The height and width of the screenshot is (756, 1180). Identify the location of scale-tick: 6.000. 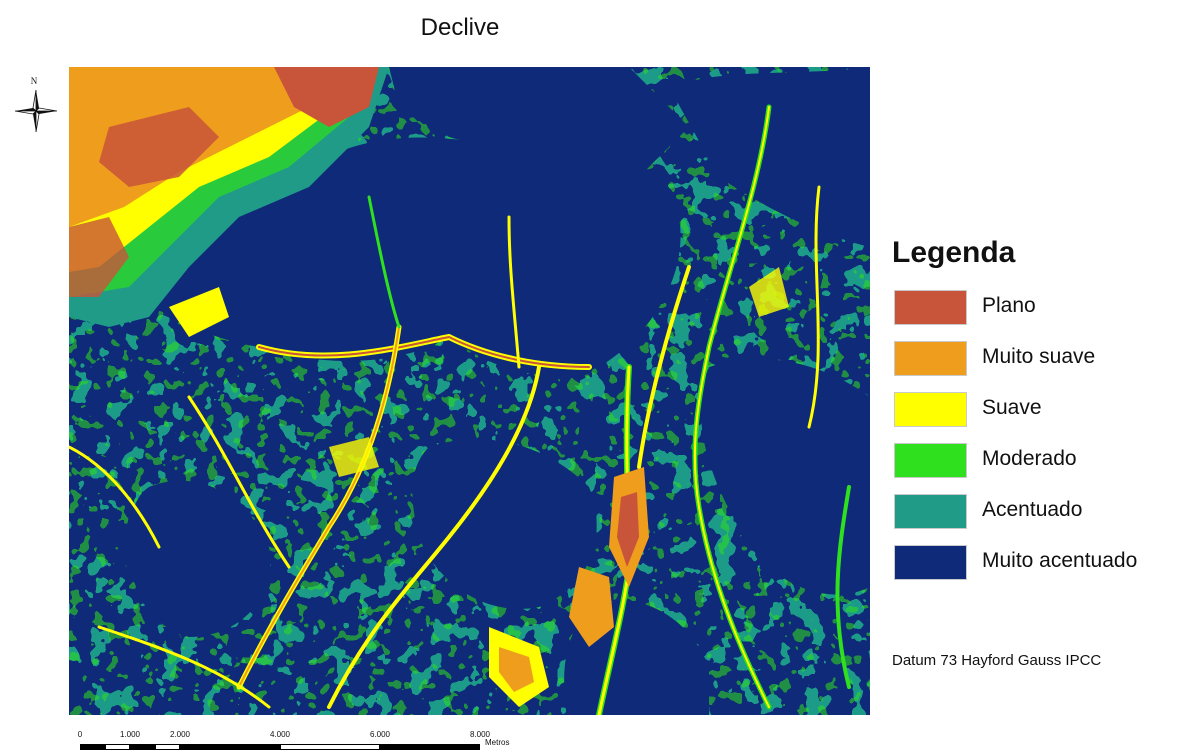
(380, 734).